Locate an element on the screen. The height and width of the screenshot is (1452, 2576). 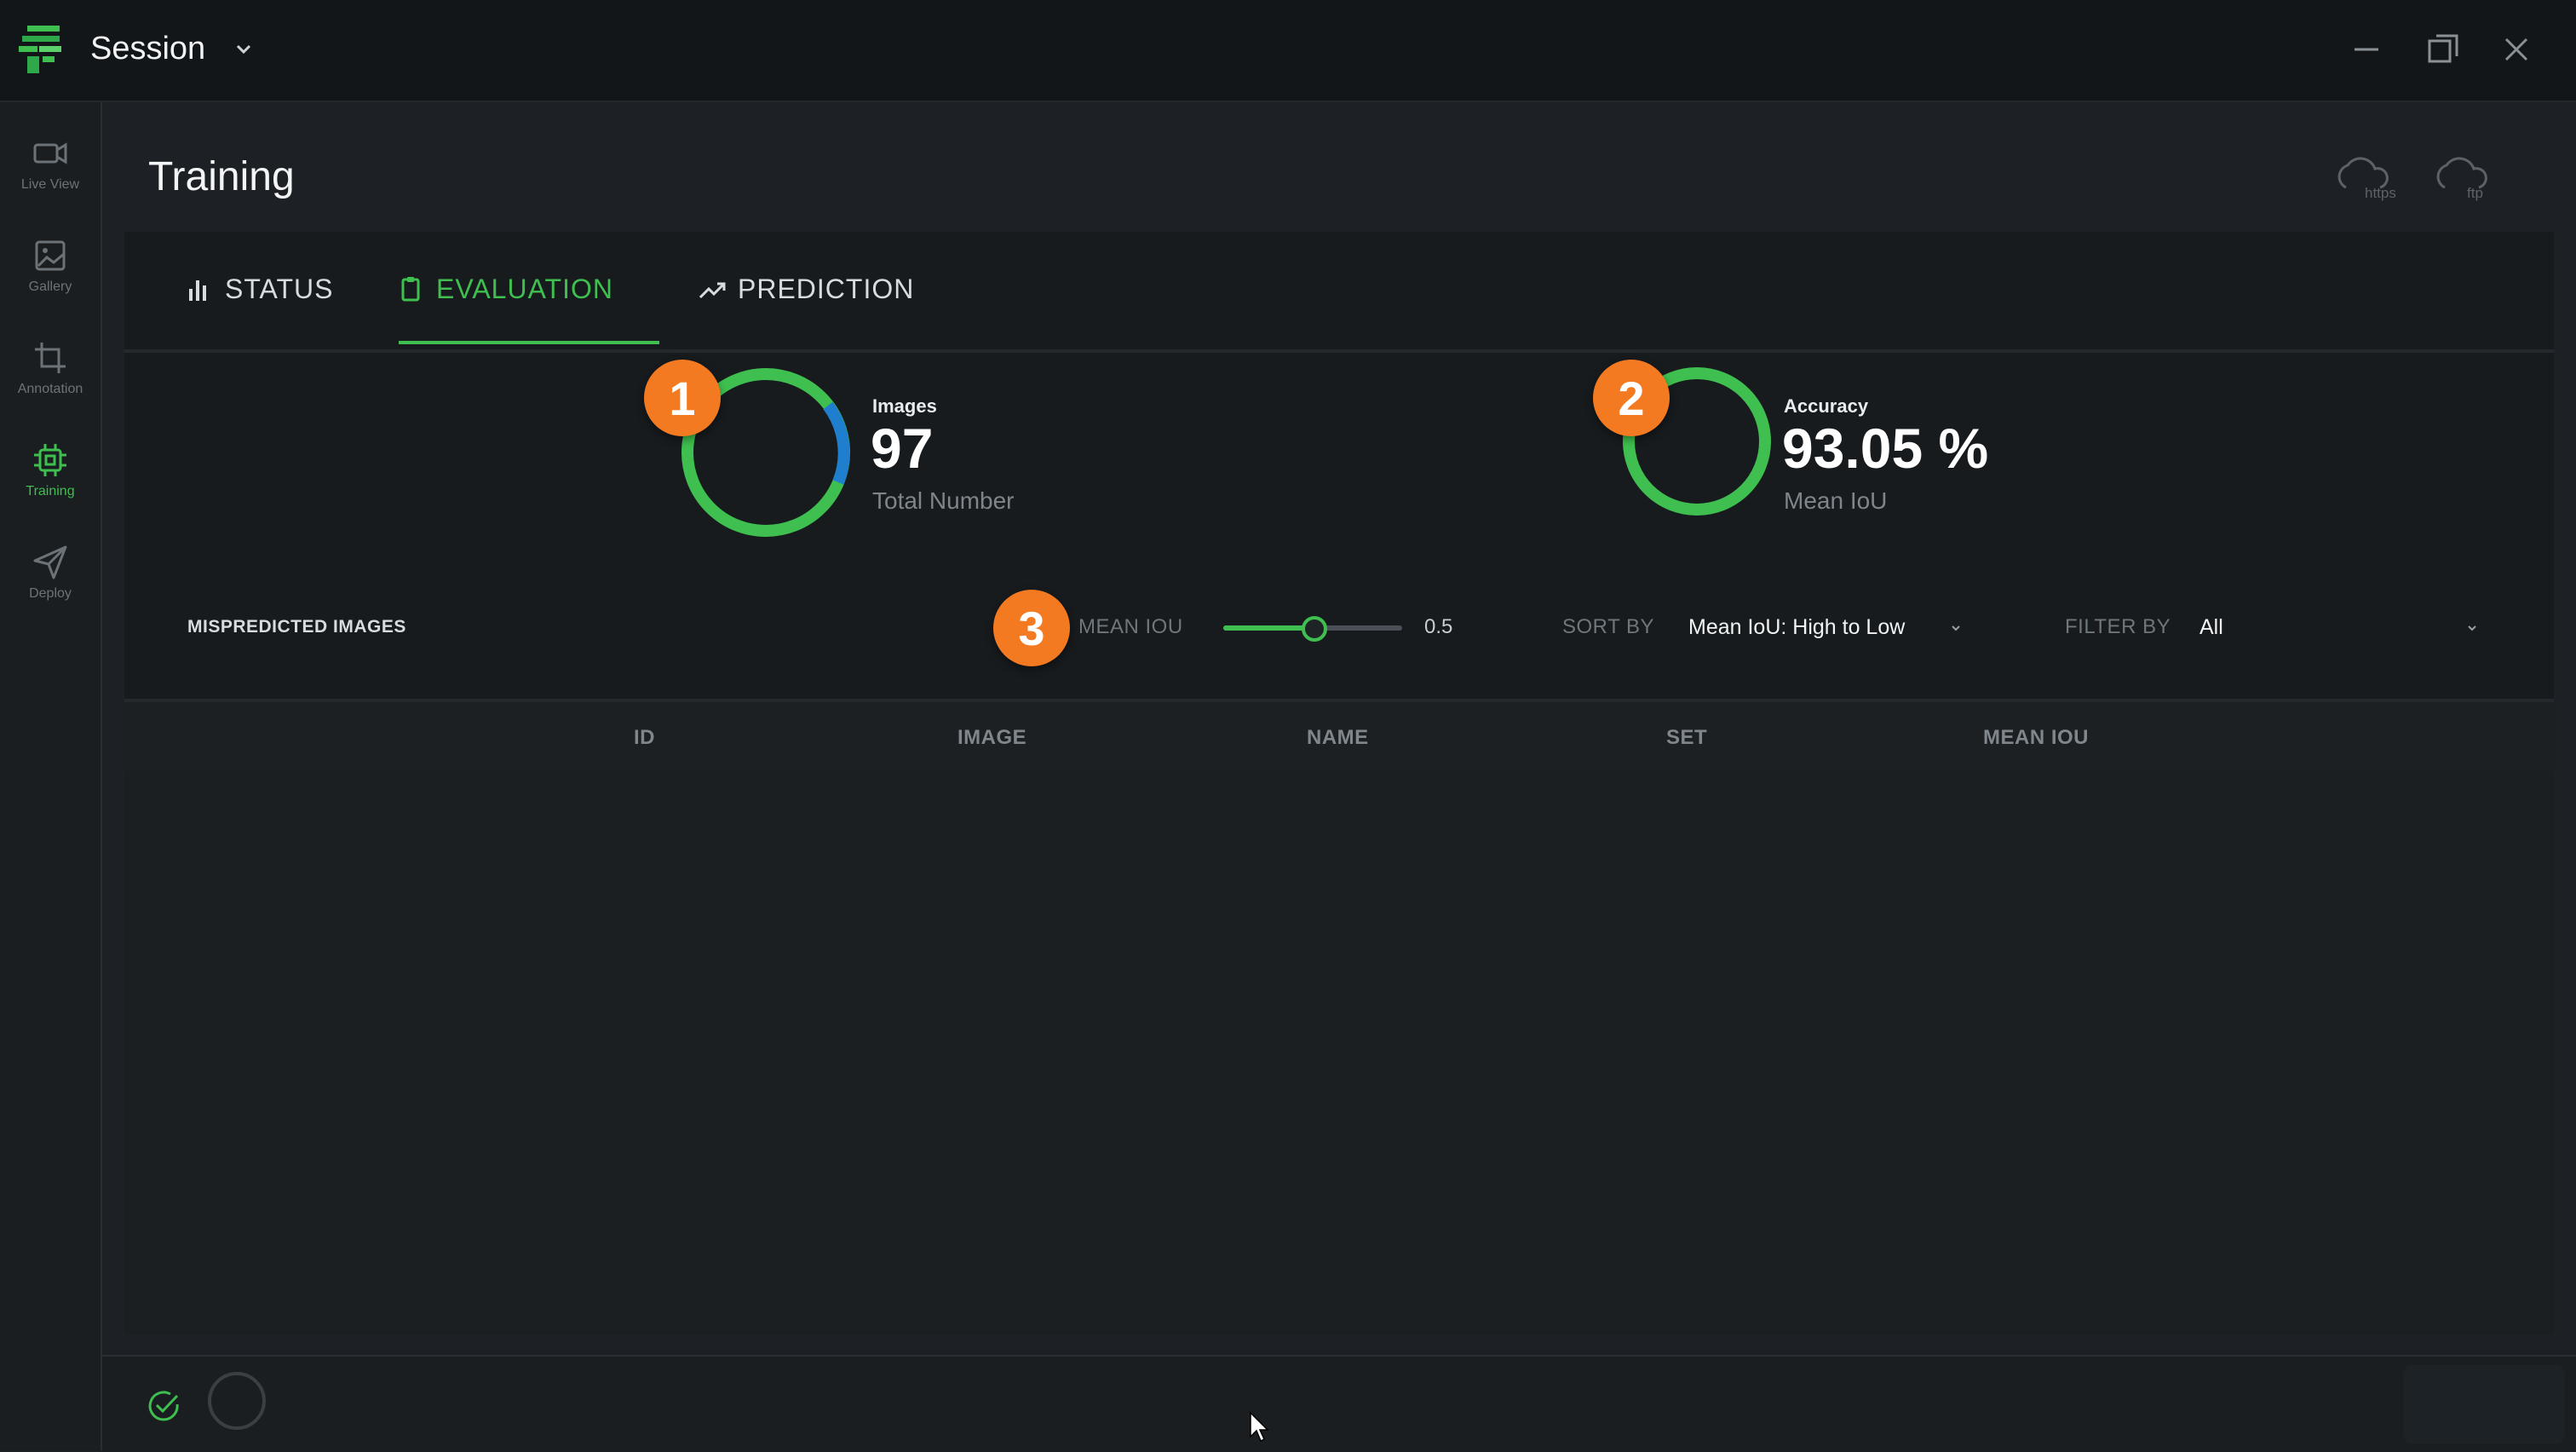
tab-status: STATUS is located at coordinates (260, 289).